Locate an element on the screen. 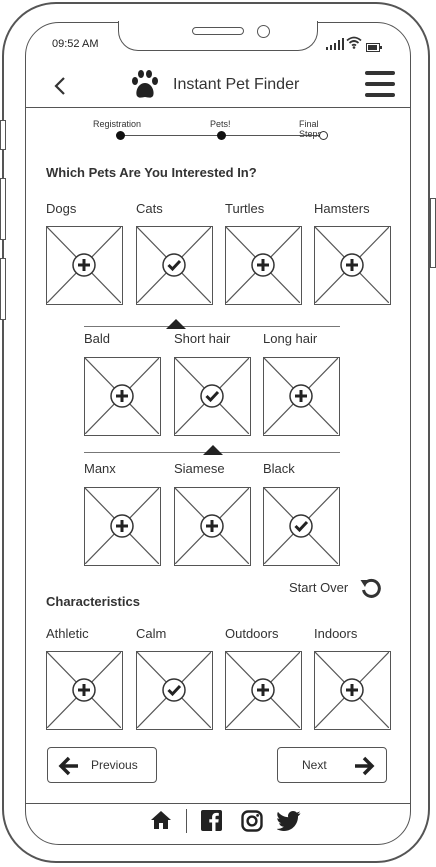  chevron-left-icon is located at coordinates (59, 86).